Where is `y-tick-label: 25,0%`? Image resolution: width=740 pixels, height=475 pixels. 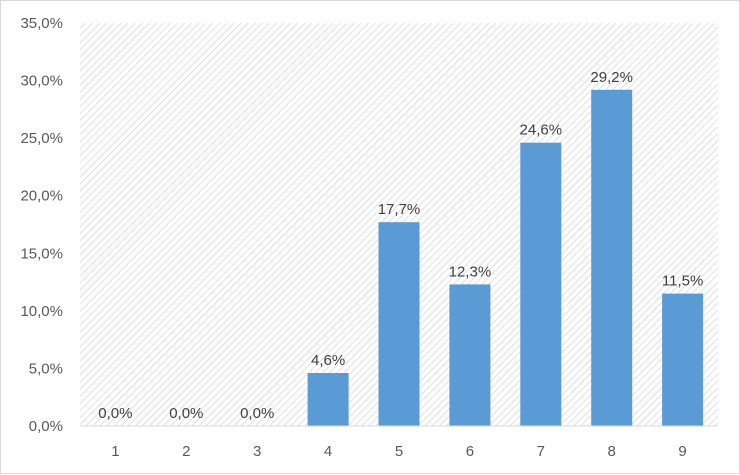
y-tick-label: 25,0% is located at coordinates (41, 138).